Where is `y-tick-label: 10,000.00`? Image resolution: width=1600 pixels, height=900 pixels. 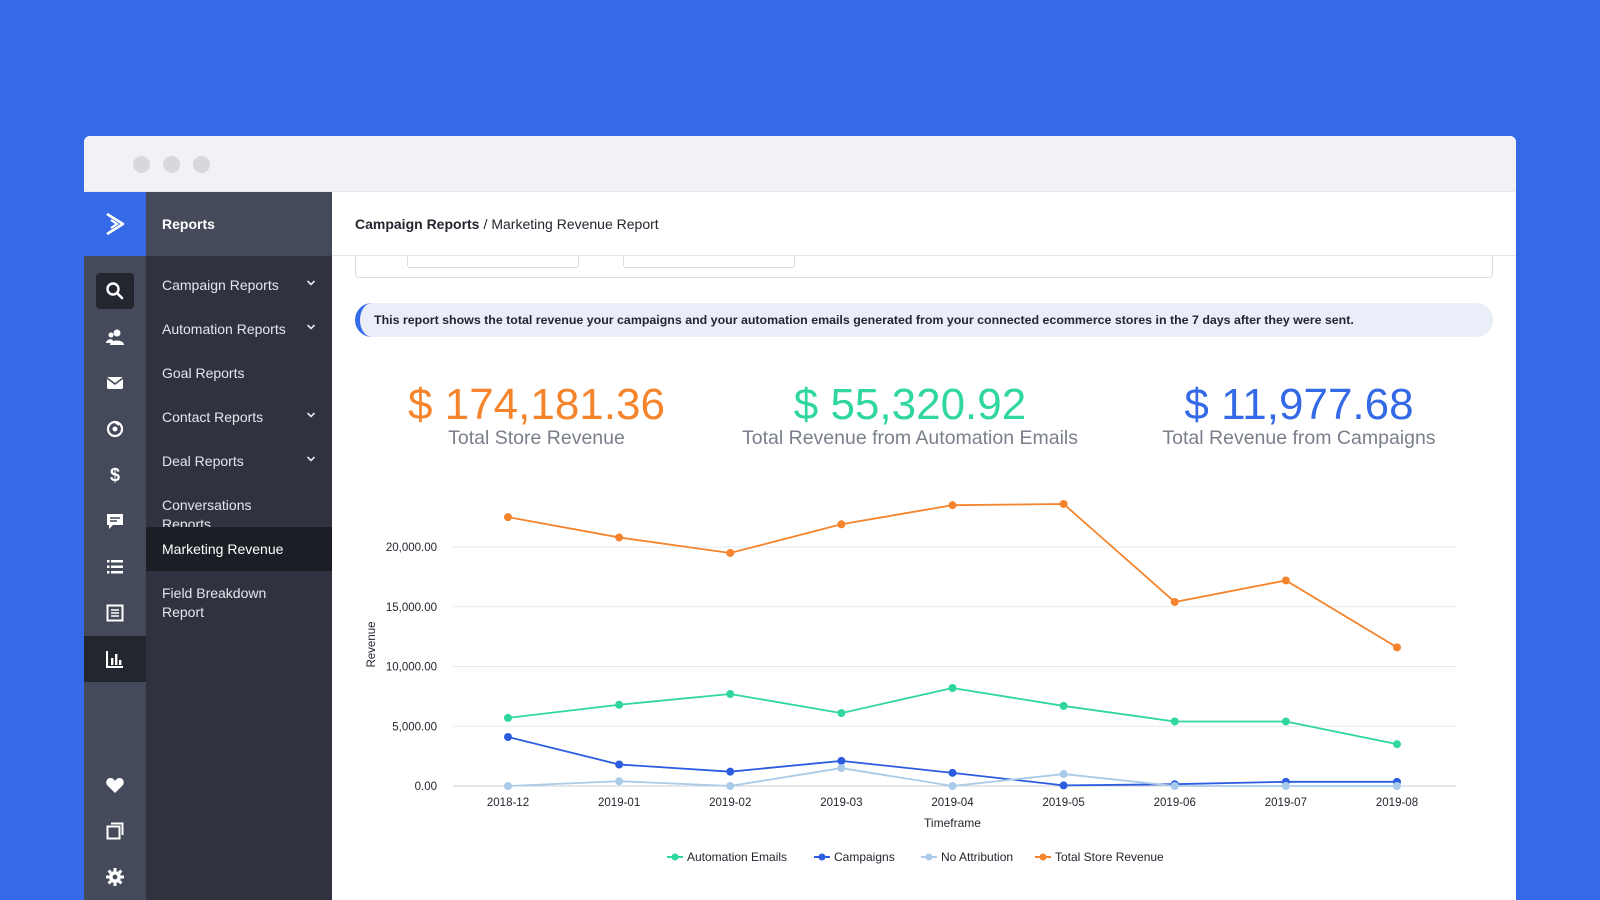
y-tick-label: 10,000.00 is located at coordinates (411, 668).